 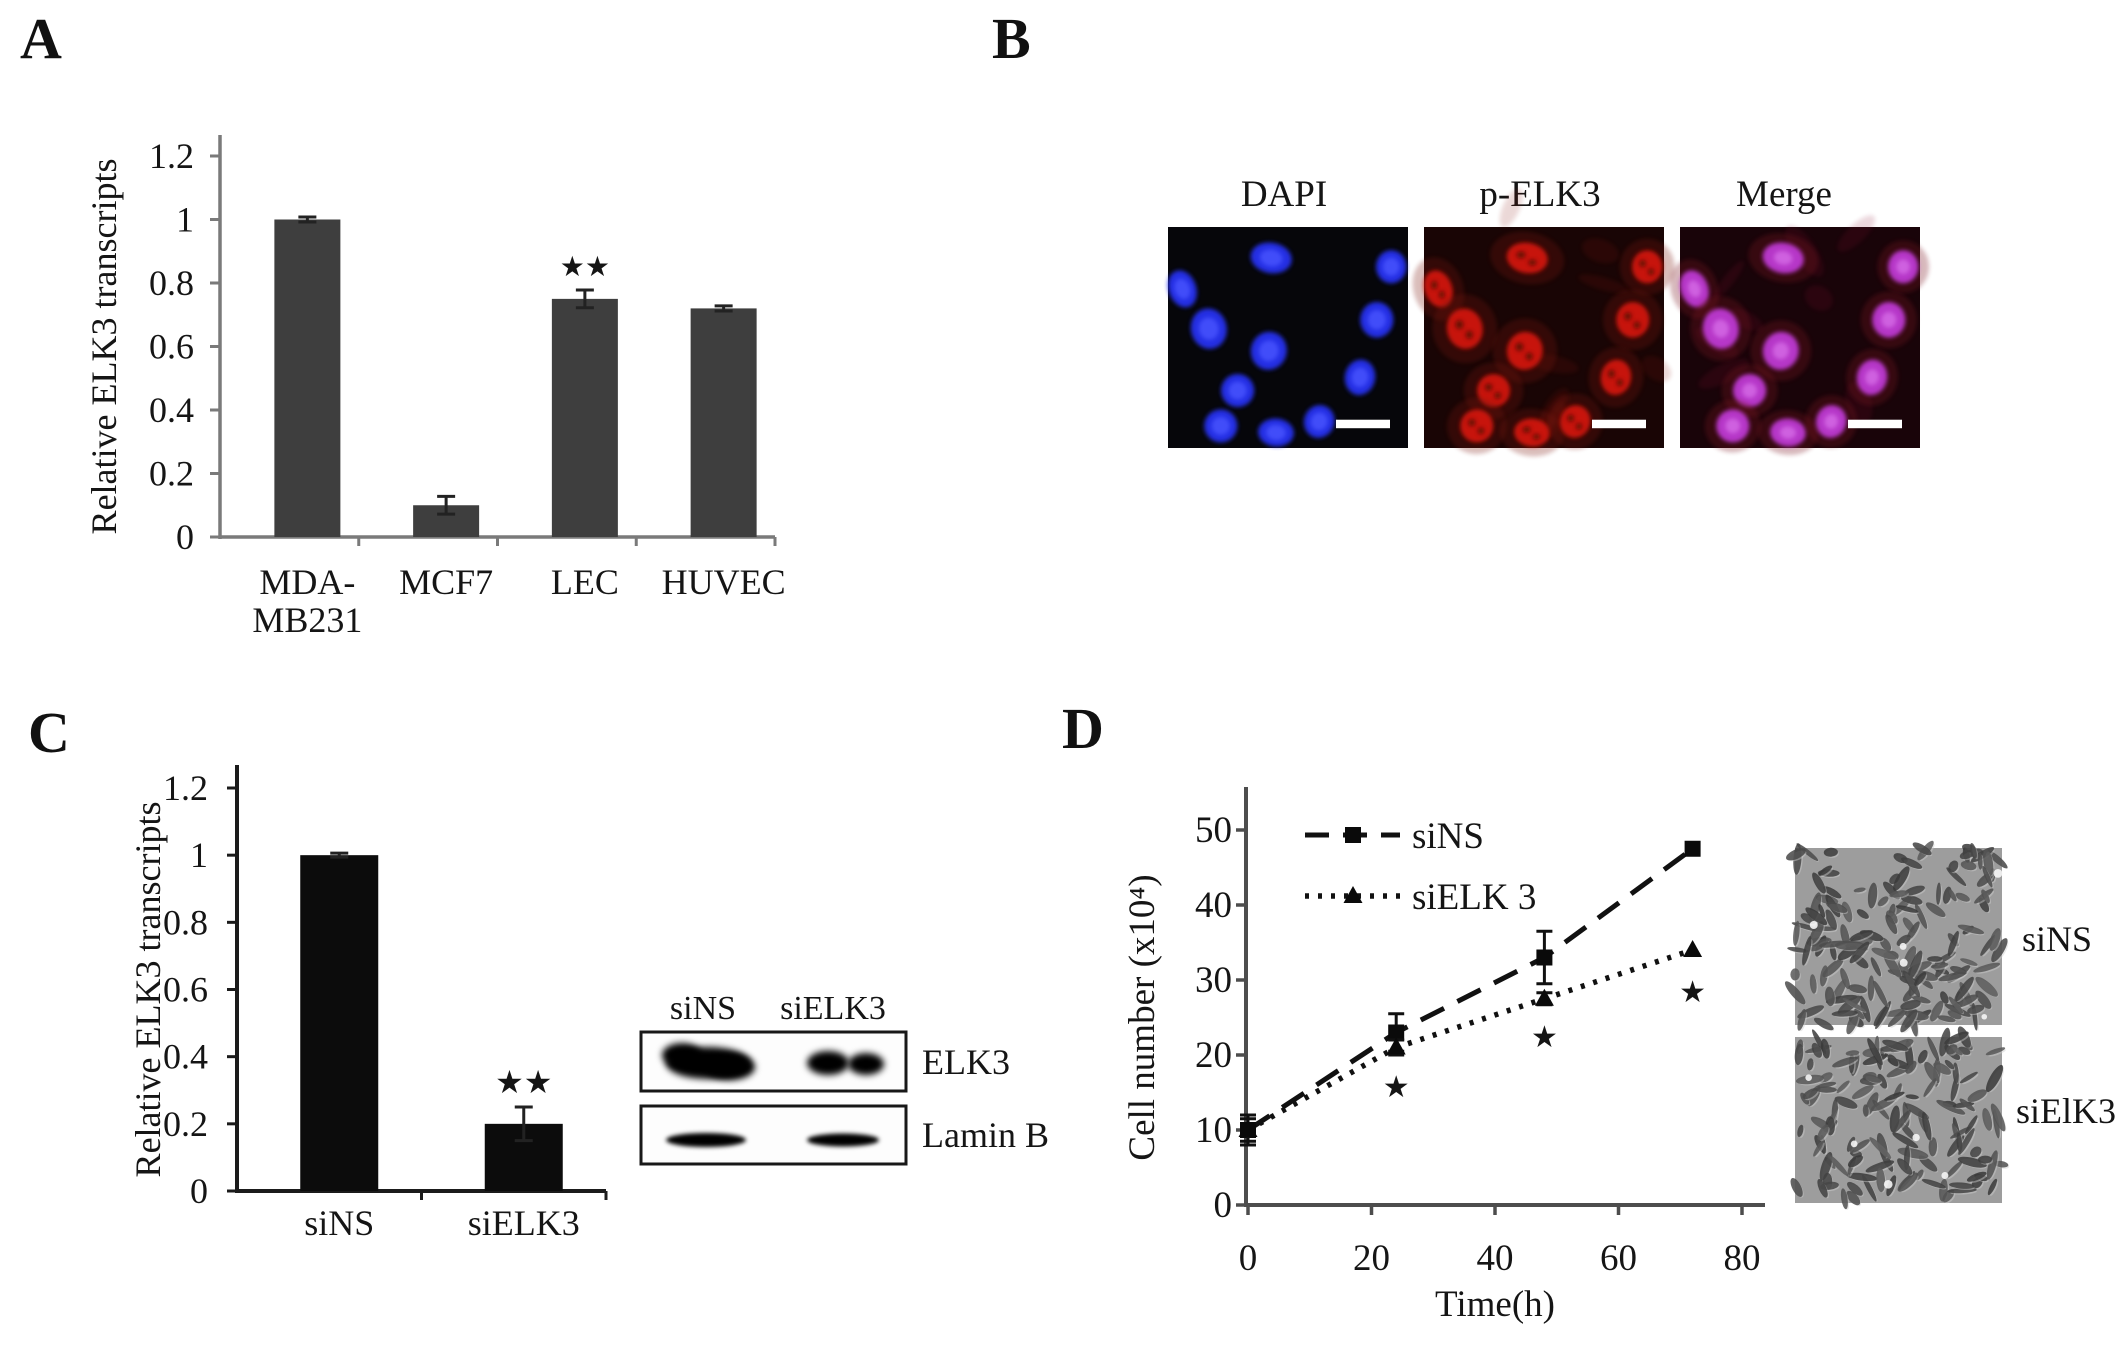 What do you see at coordinates (171, 347) in the screenshot?
I see `y-tick-label: 0.6` at bounding box center [171, 347].